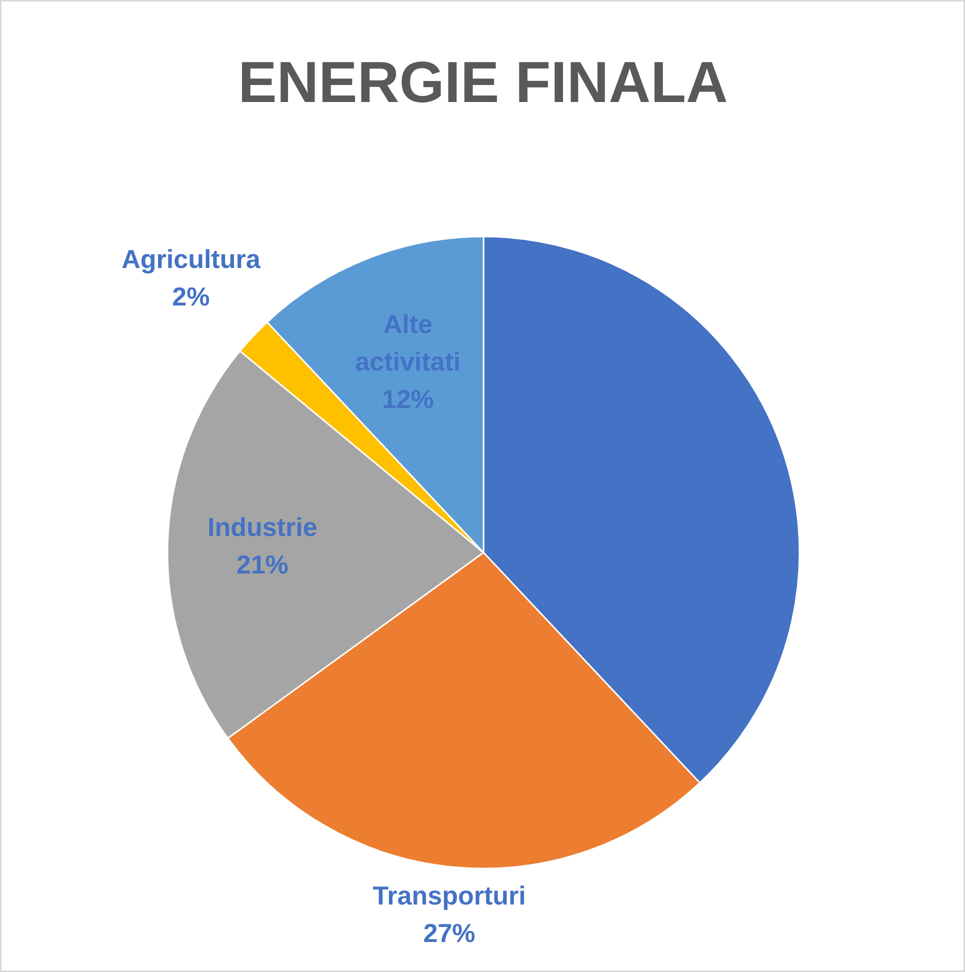 This screenshot has height=972, width=965. Describe the element at coordinates (449, 933) in the screenshot. I see `data-label: 27%` at that location.